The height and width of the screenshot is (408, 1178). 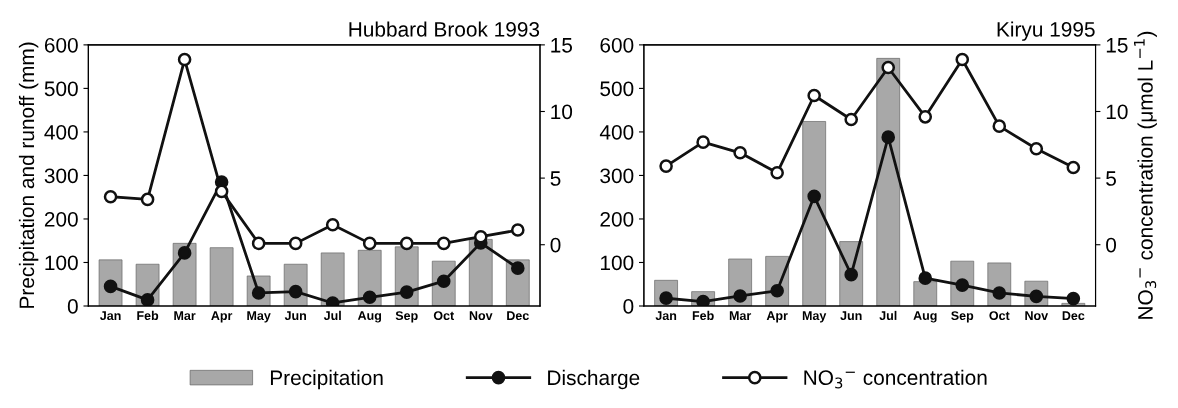 I want to click on legend-label: Discharge, so click(x=594, y=379).